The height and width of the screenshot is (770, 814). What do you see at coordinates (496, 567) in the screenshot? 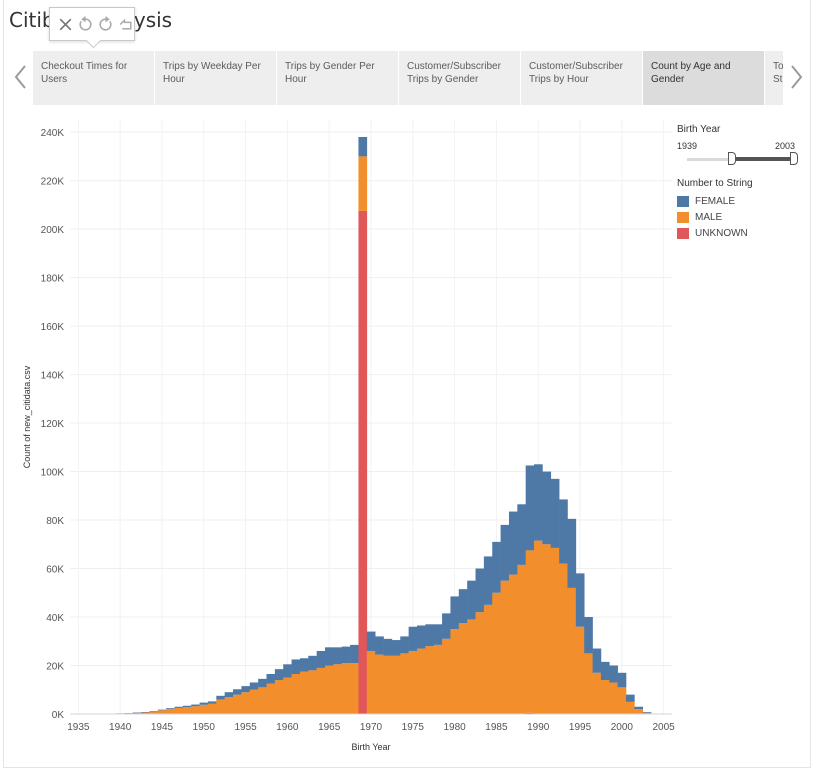
I see `bar-female-1985` at bounding box center [496, 567].